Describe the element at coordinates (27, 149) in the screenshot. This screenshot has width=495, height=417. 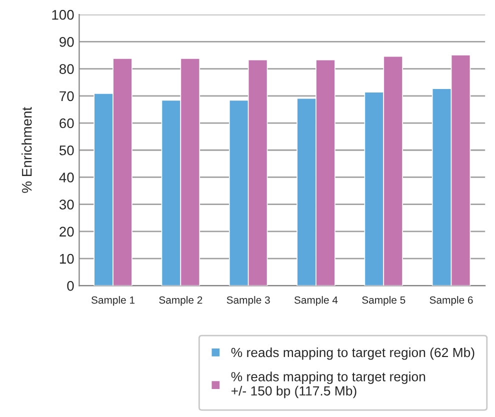
I see `y-axis-title: % Enrichment` at that location.